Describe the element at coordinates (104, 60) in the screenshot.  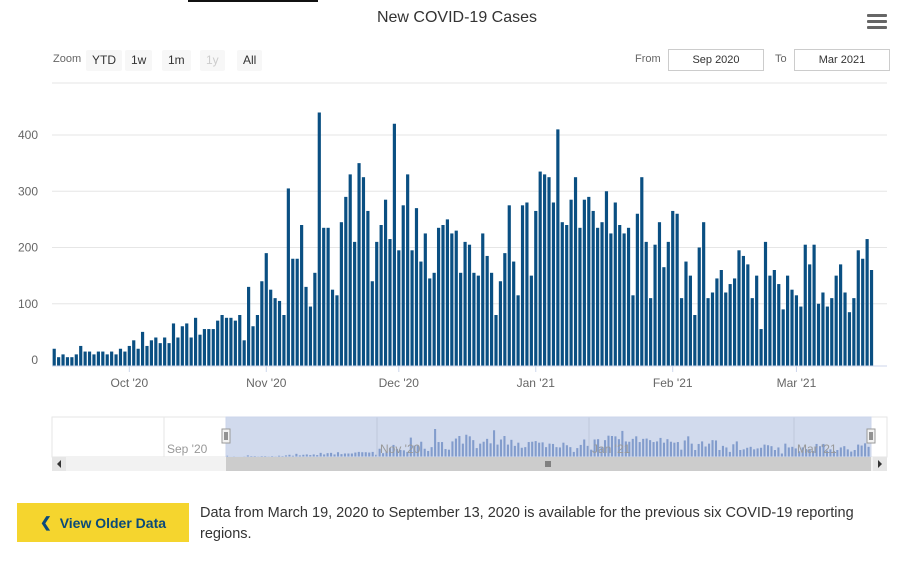
I see `zoom-ytd-button: YTD` at that location.